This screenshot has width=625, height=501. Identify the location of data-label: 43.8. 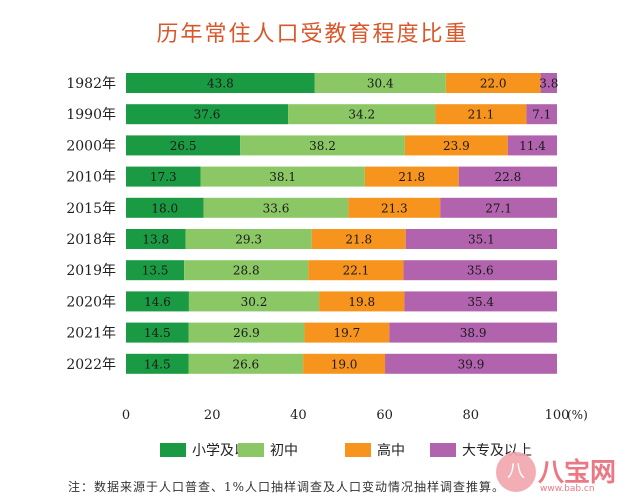
(220, 84).